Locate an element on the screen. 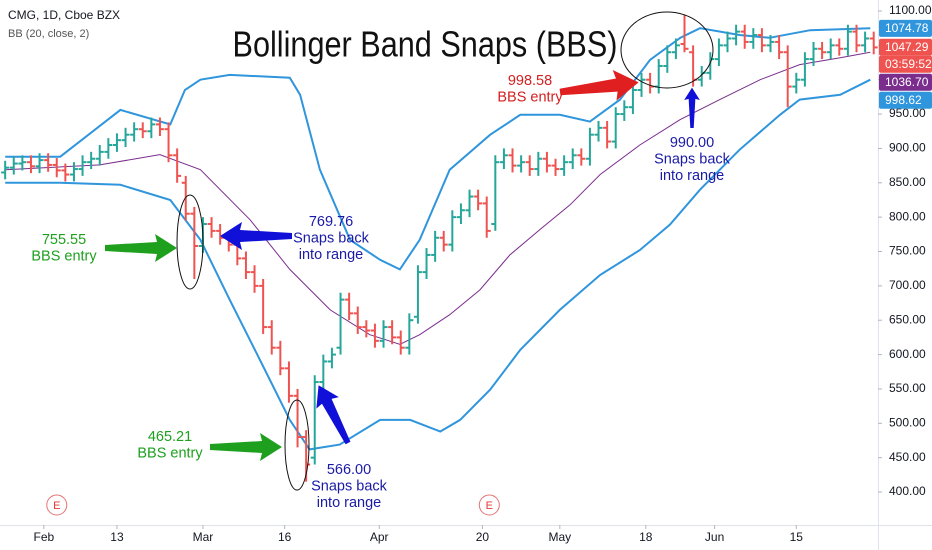 The width and height of the screenshot is (932, 550). x-tick-label: 15 is located at coordinates (797, 537).